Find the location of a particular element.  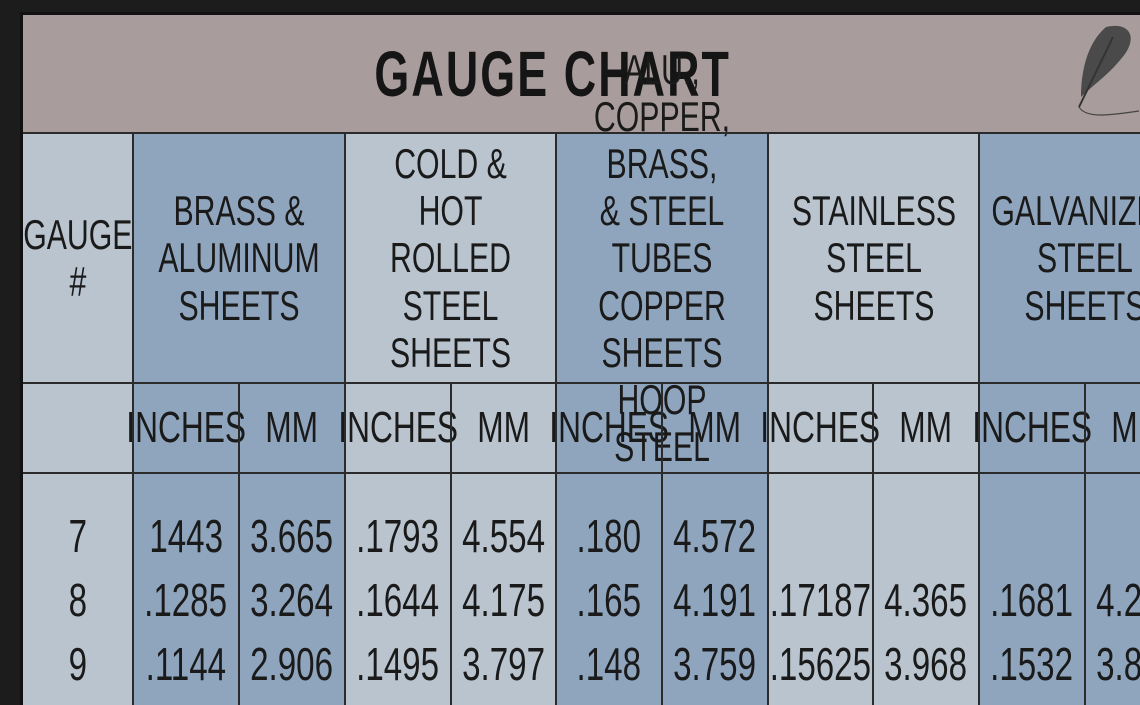

gauge-number: 8 is located at coordinates (78, 601).